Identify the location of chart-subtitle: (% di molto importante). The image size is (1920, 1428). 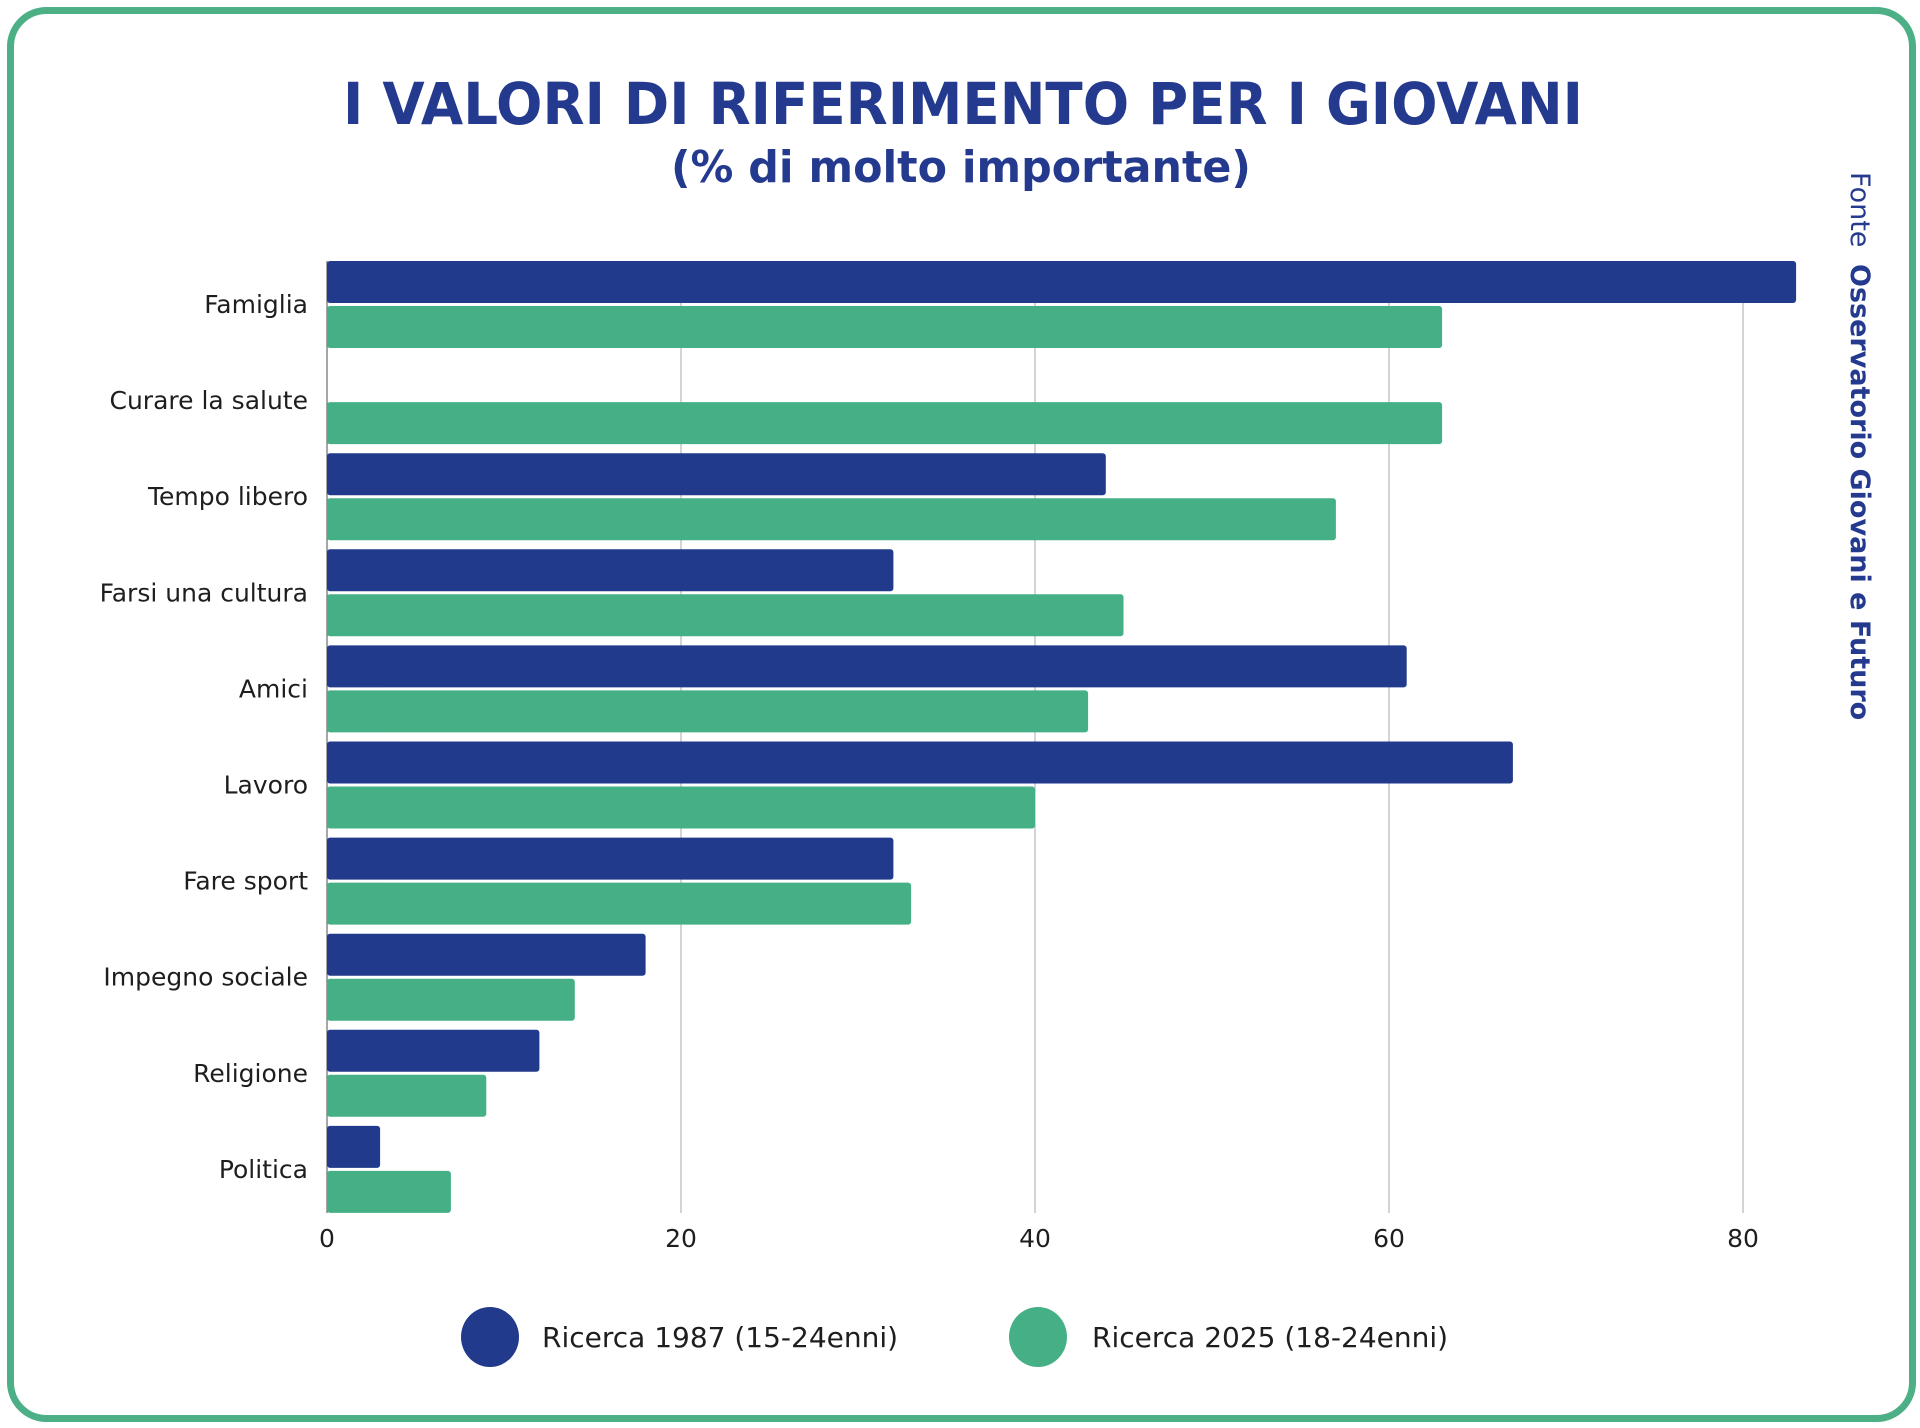
(961, 167).